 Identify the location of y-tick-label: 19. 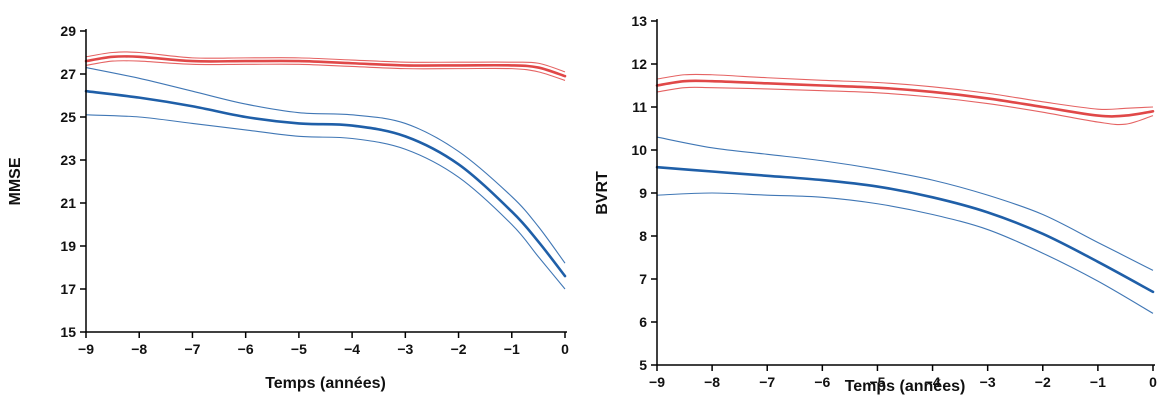
(68, 246).